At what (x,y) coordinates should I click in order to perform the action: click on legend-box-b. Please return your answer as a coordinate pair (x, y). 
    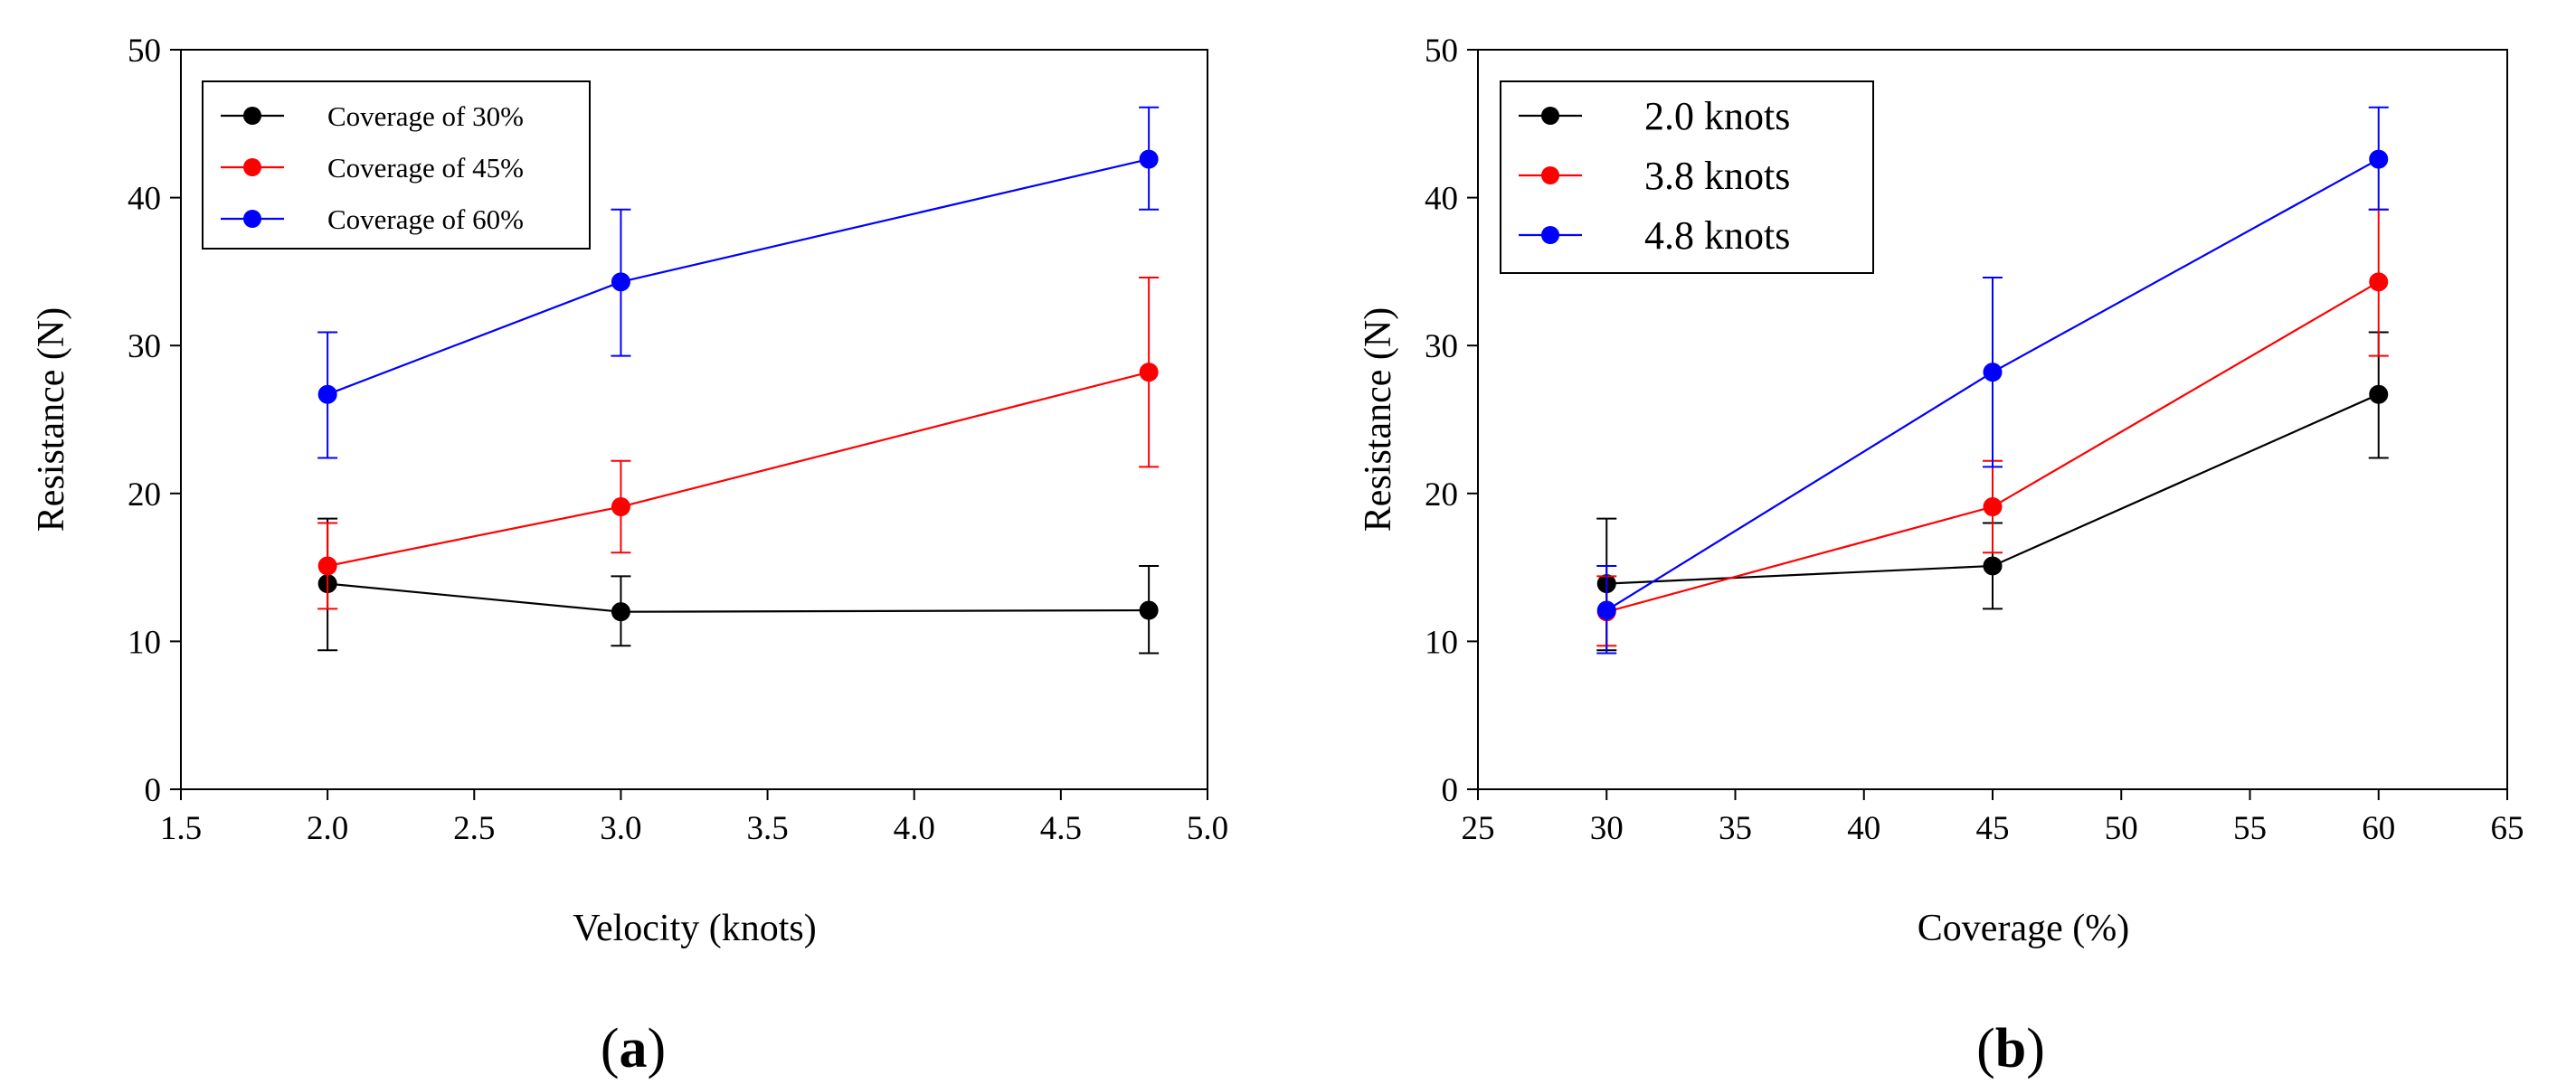
    Looking at the image, I should click on (1687, 177).